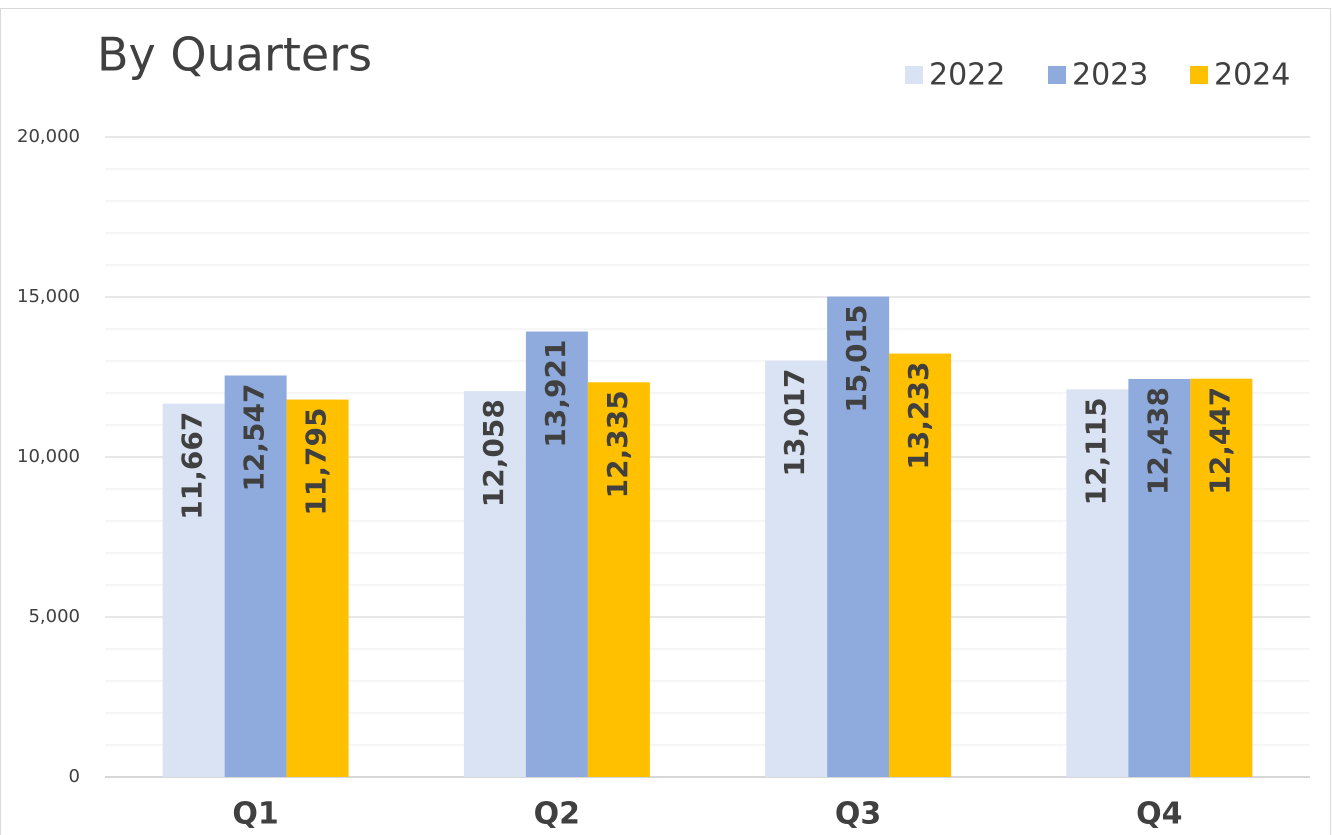 The height and width of the screenshot is (835, 1332). I want to click on data-label: 13,017, so click(794, 422).